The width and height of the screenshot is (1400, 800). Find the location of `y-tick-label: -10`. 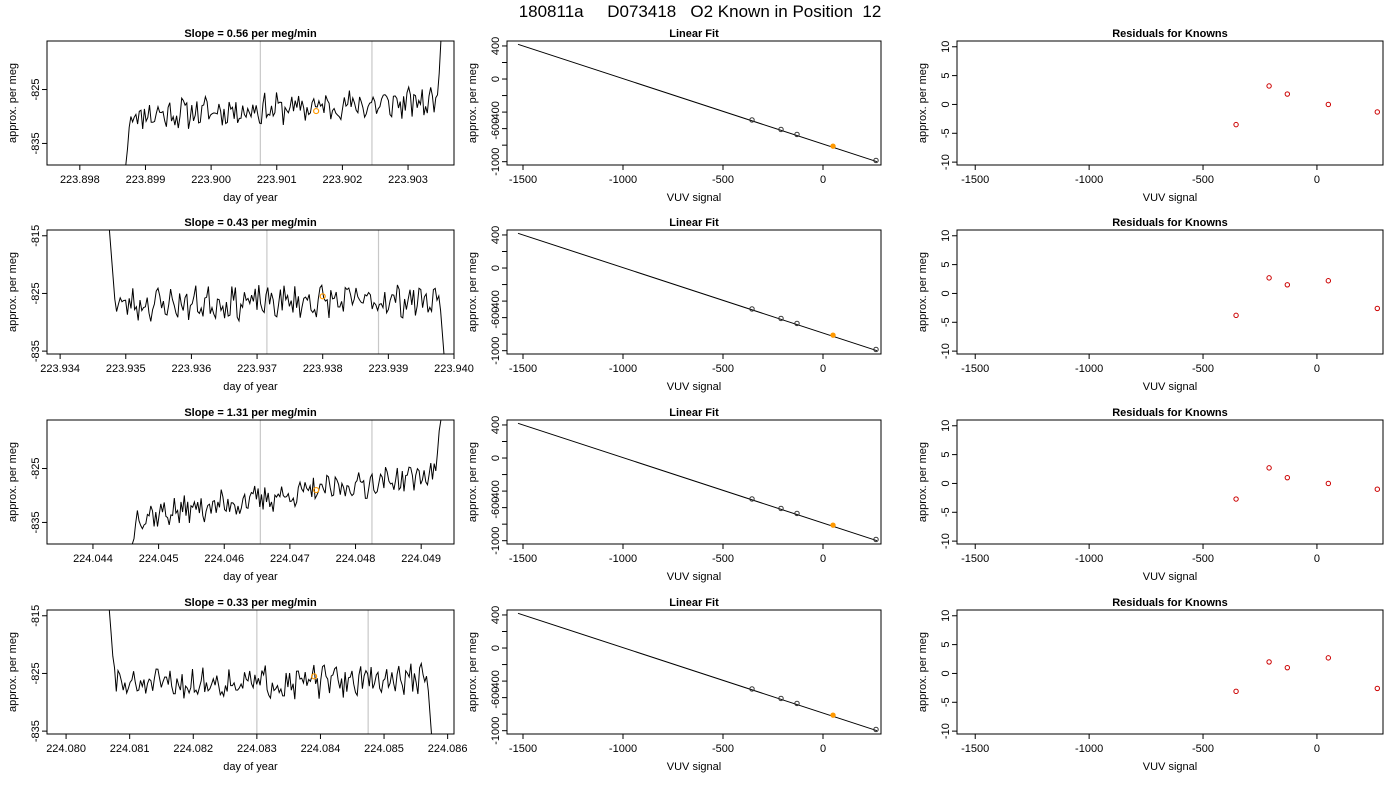

y-tick-label: -10 is located at coordinates (946, 731).